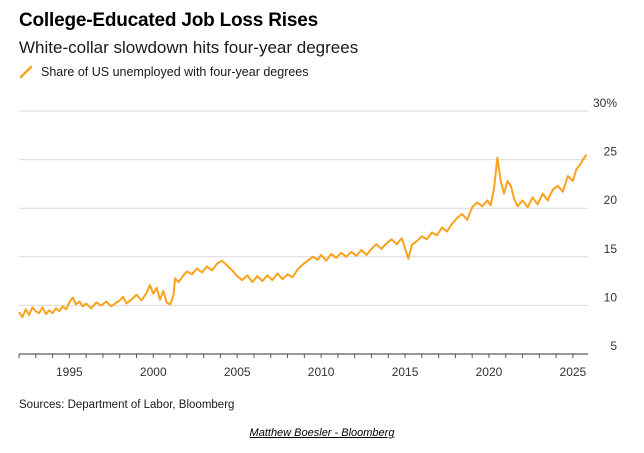 This screenshot has width=644, height=453. Describe the element at coordinates (168, 20) in the screenshot. I see `chart-title: College-Educated Job Loss Rises` at that location.